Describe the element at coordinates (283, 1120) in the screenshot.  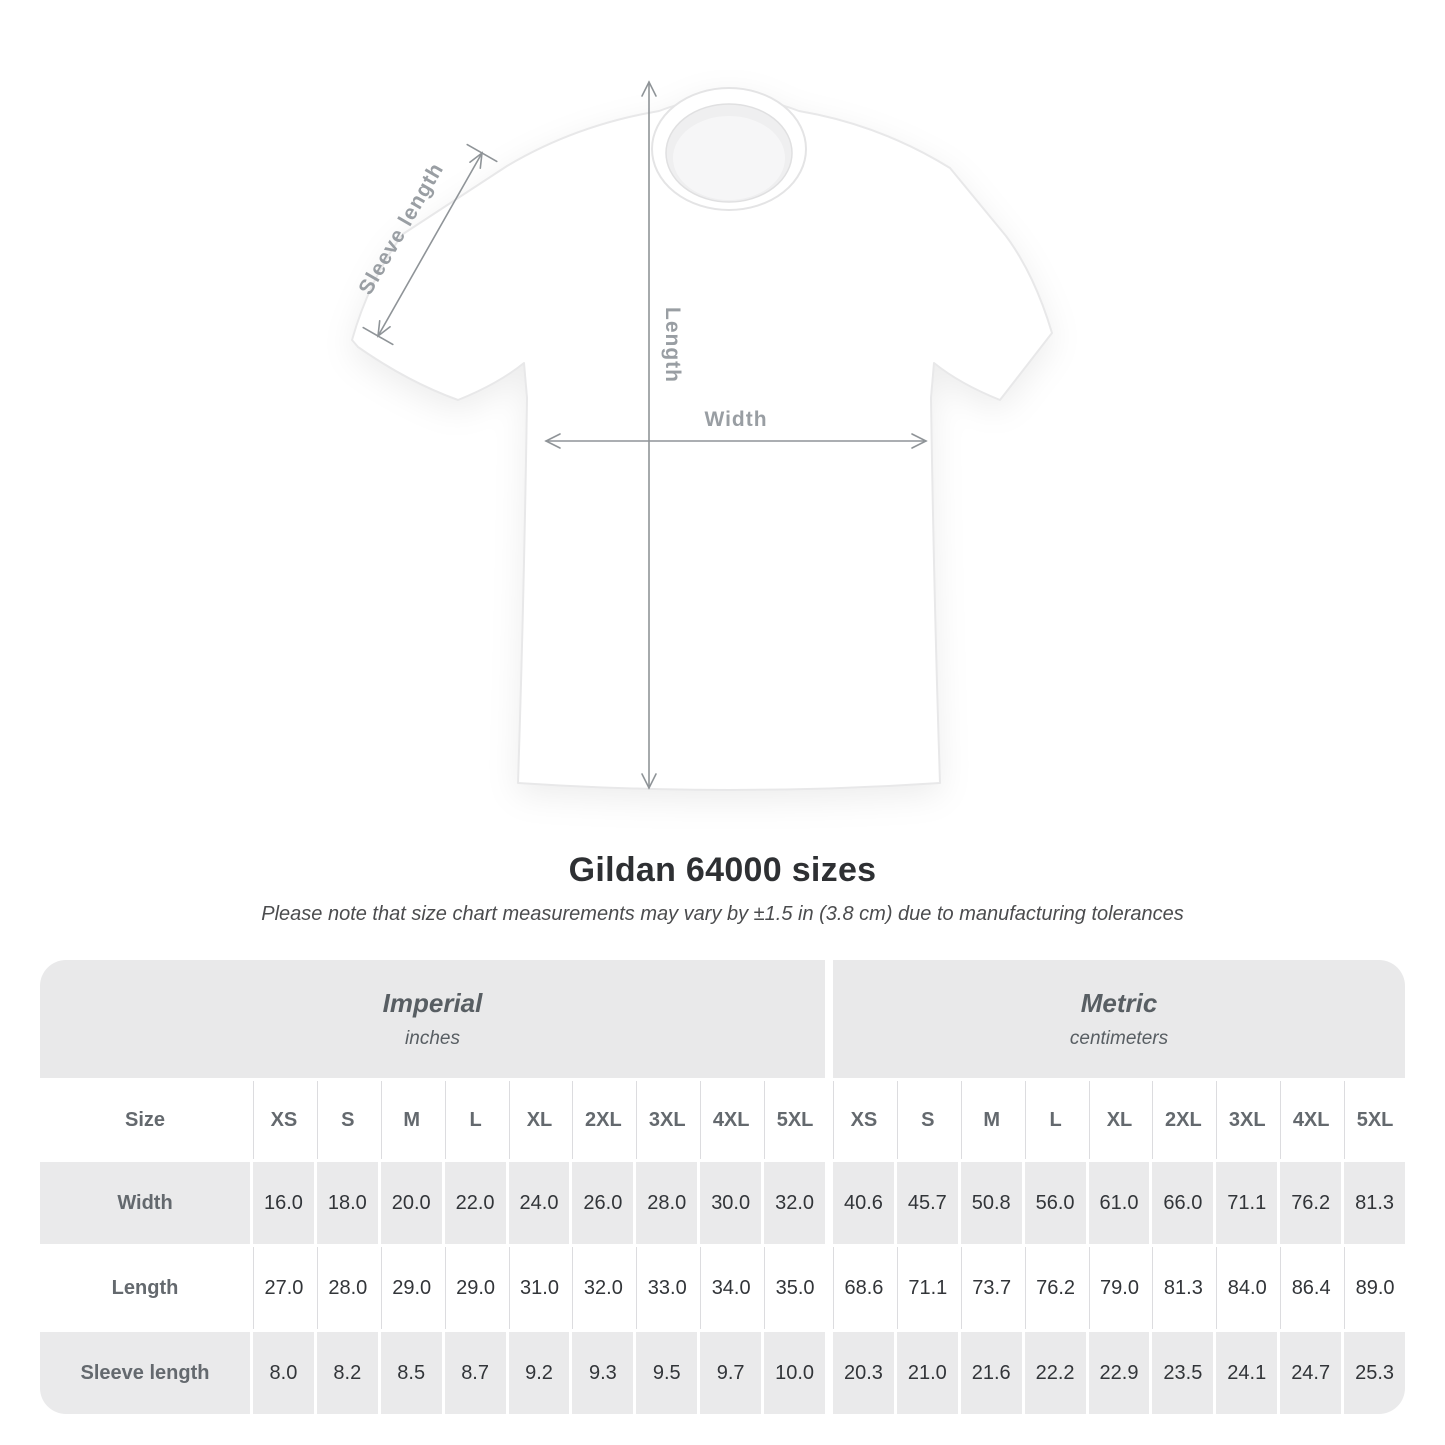
I see `size-header-imperial-xs: XS` at that location.